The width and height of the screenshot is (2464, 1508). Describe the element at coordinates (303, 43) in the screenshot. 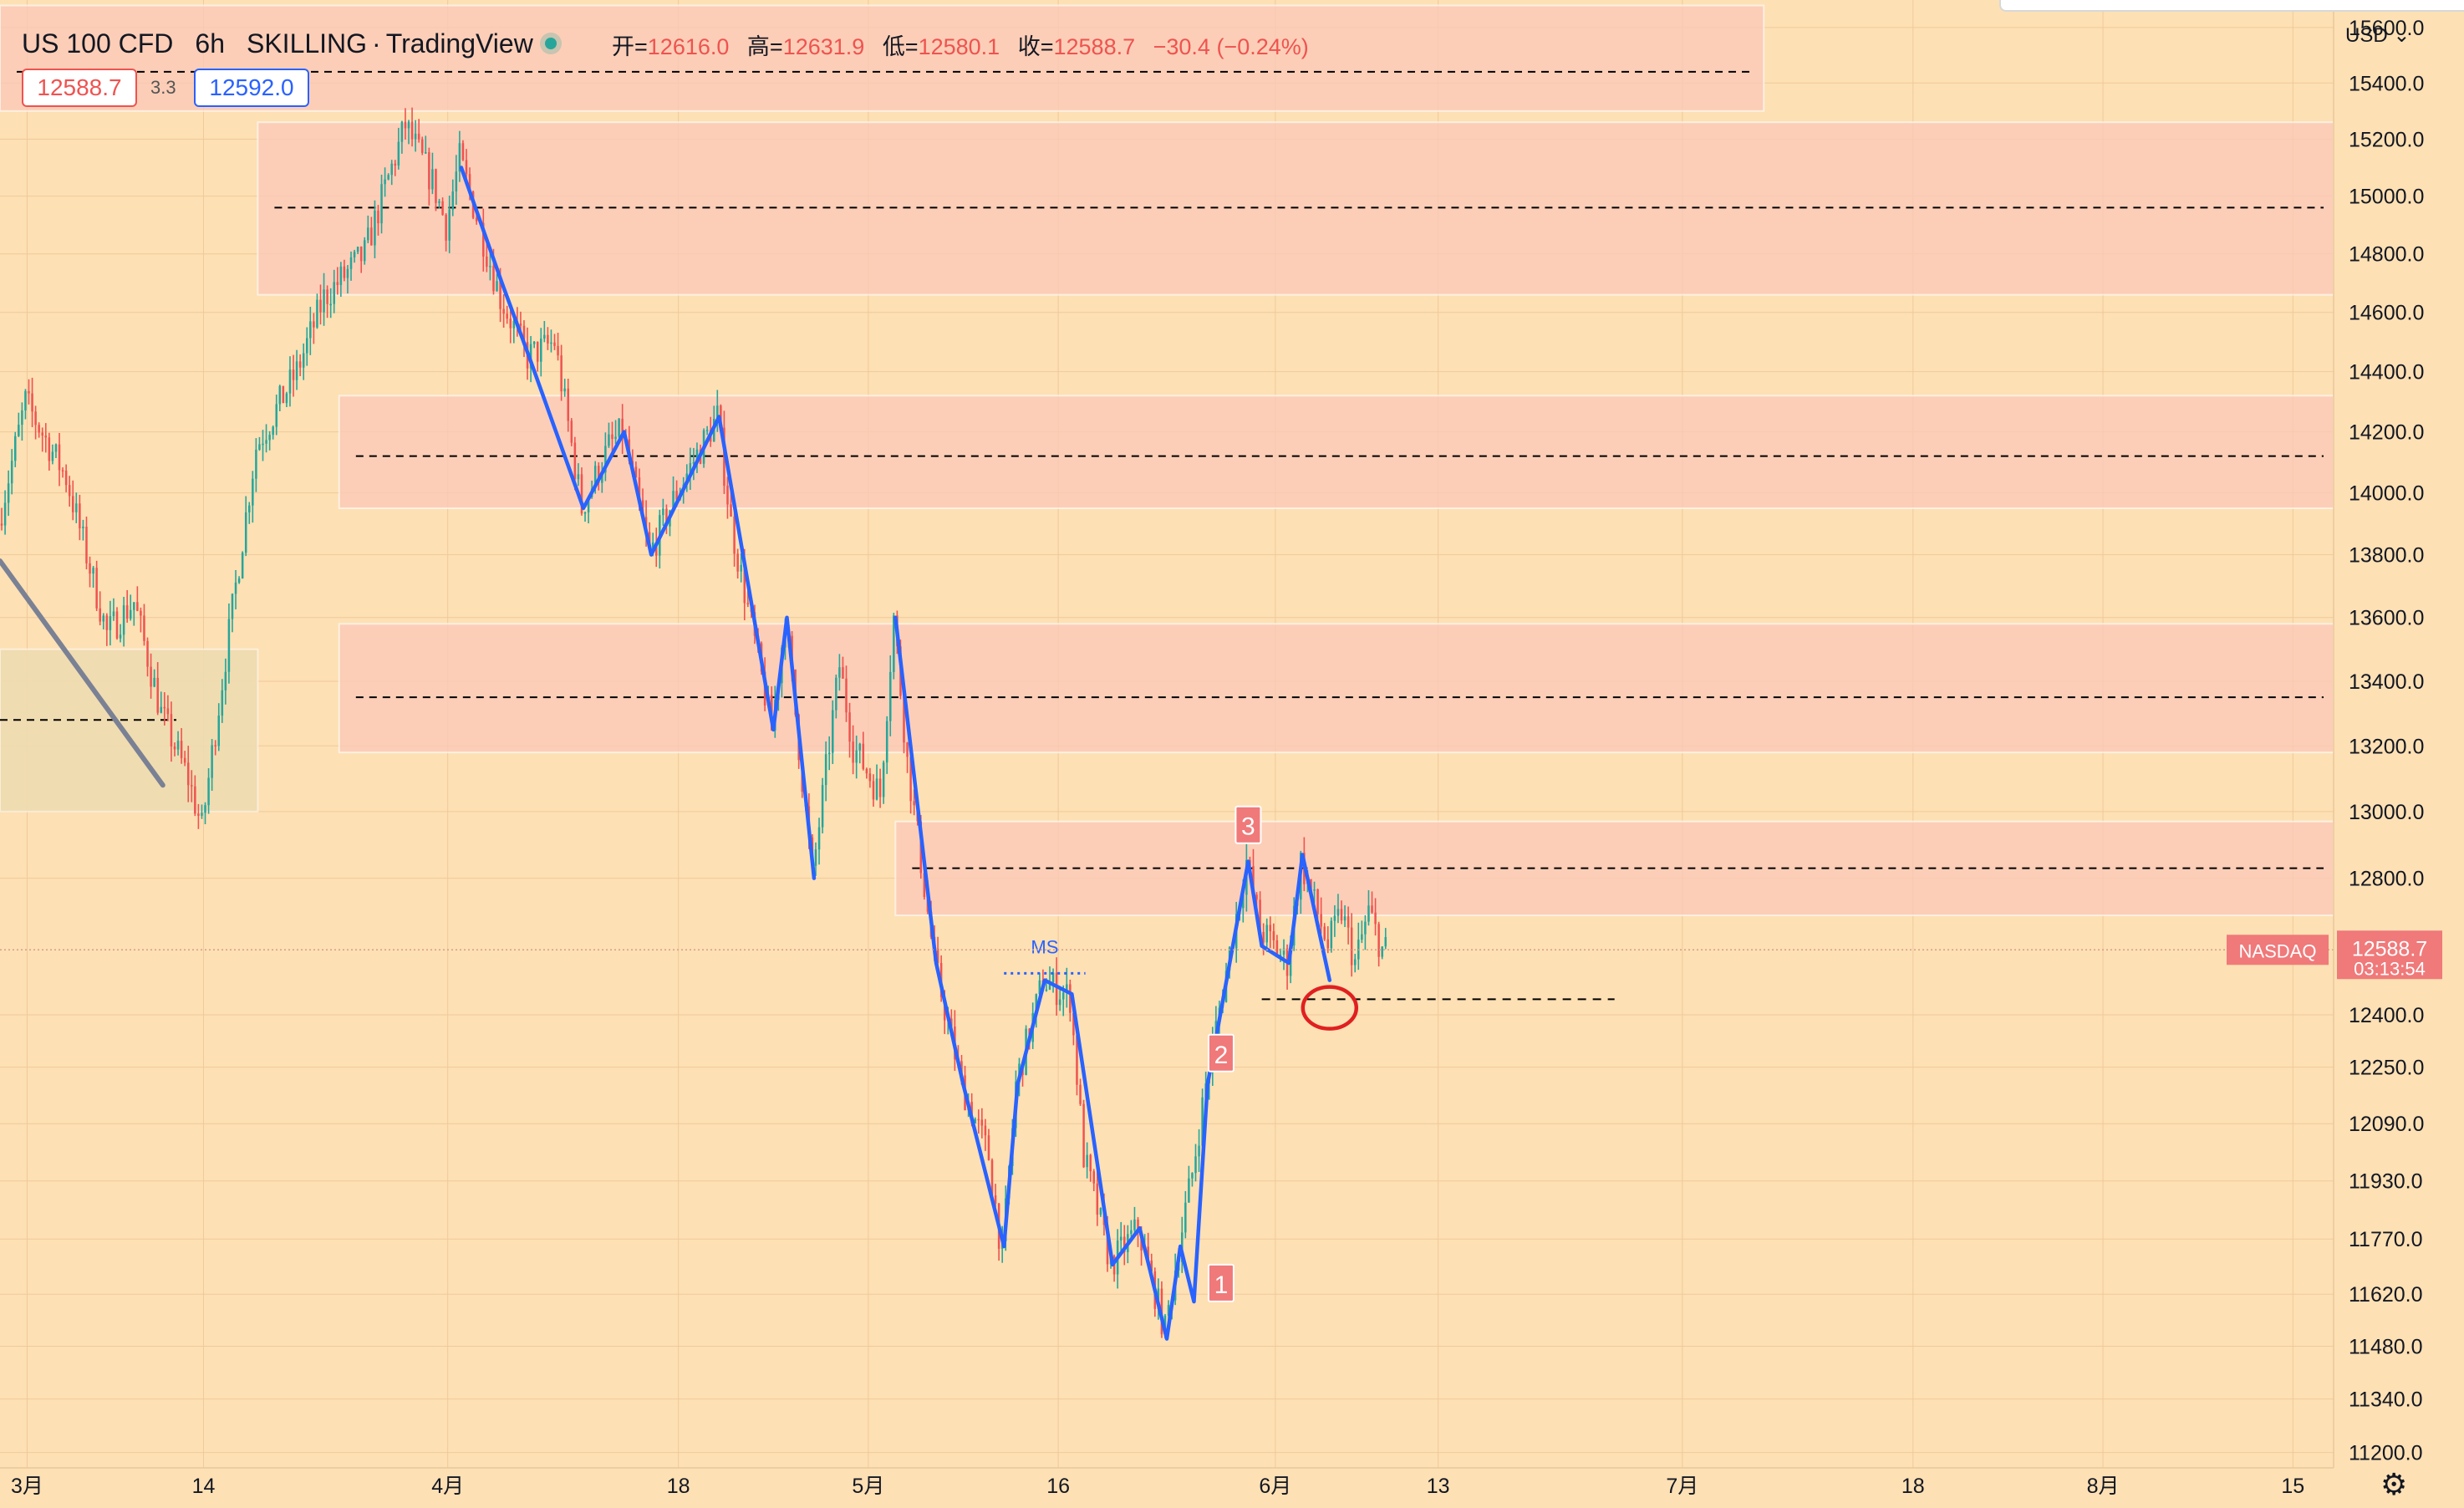

I see `symbol-header: US 100 CFD 6h SKILLING · TradingView` at that location.